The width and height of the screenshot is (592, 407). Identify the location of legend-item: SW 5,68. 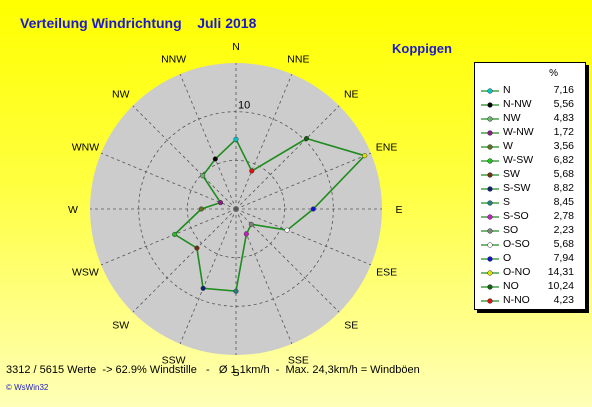
(530, 175).